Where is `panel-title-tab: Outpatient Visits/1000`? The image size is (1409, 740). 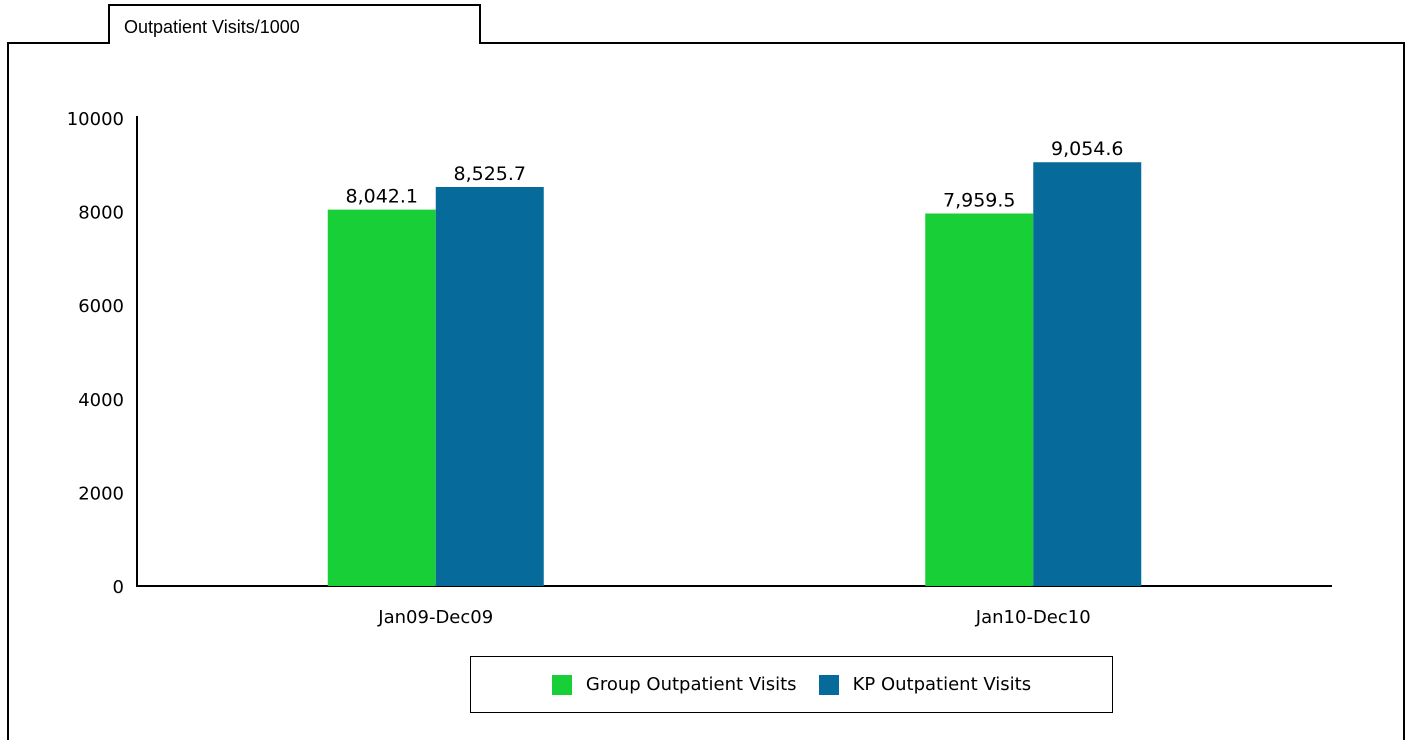
panel-title-tab: Outpatient Visits/1000 is located at coordinates (212, 27).